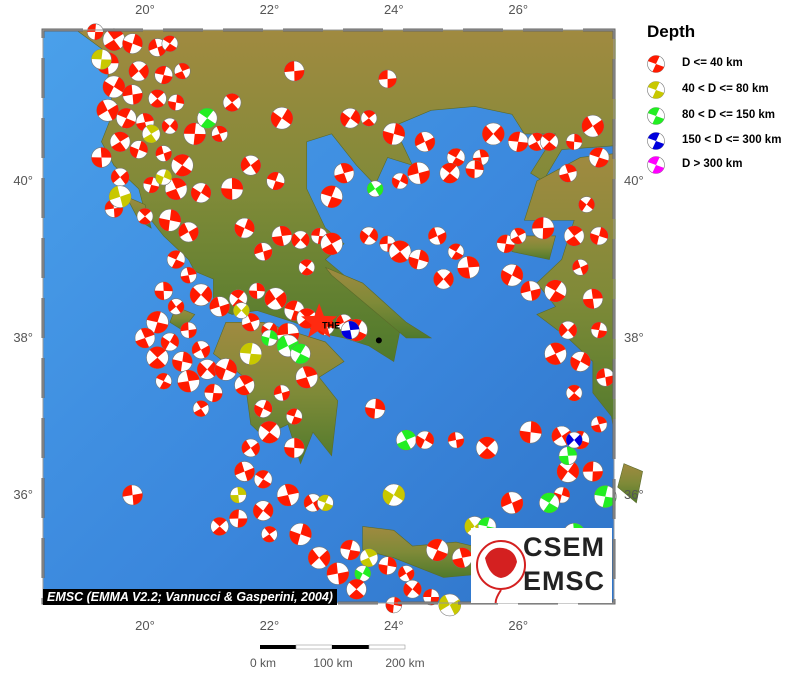 This screenshot has width=799, height=677. What do you see at coordinates (333, 647) in the screenshot?
I see `scale-bar` at bounding box center [333, 647].